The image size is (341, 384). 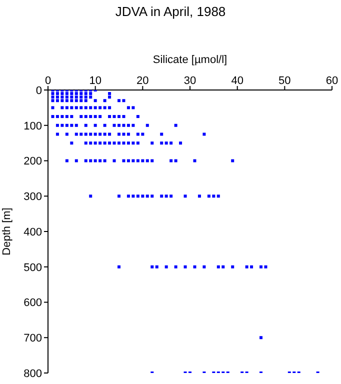 What do you see at coordinates (95, 81) in the screenshot?
I see `x-tick-label: 10` at bounding box center [95, 81].